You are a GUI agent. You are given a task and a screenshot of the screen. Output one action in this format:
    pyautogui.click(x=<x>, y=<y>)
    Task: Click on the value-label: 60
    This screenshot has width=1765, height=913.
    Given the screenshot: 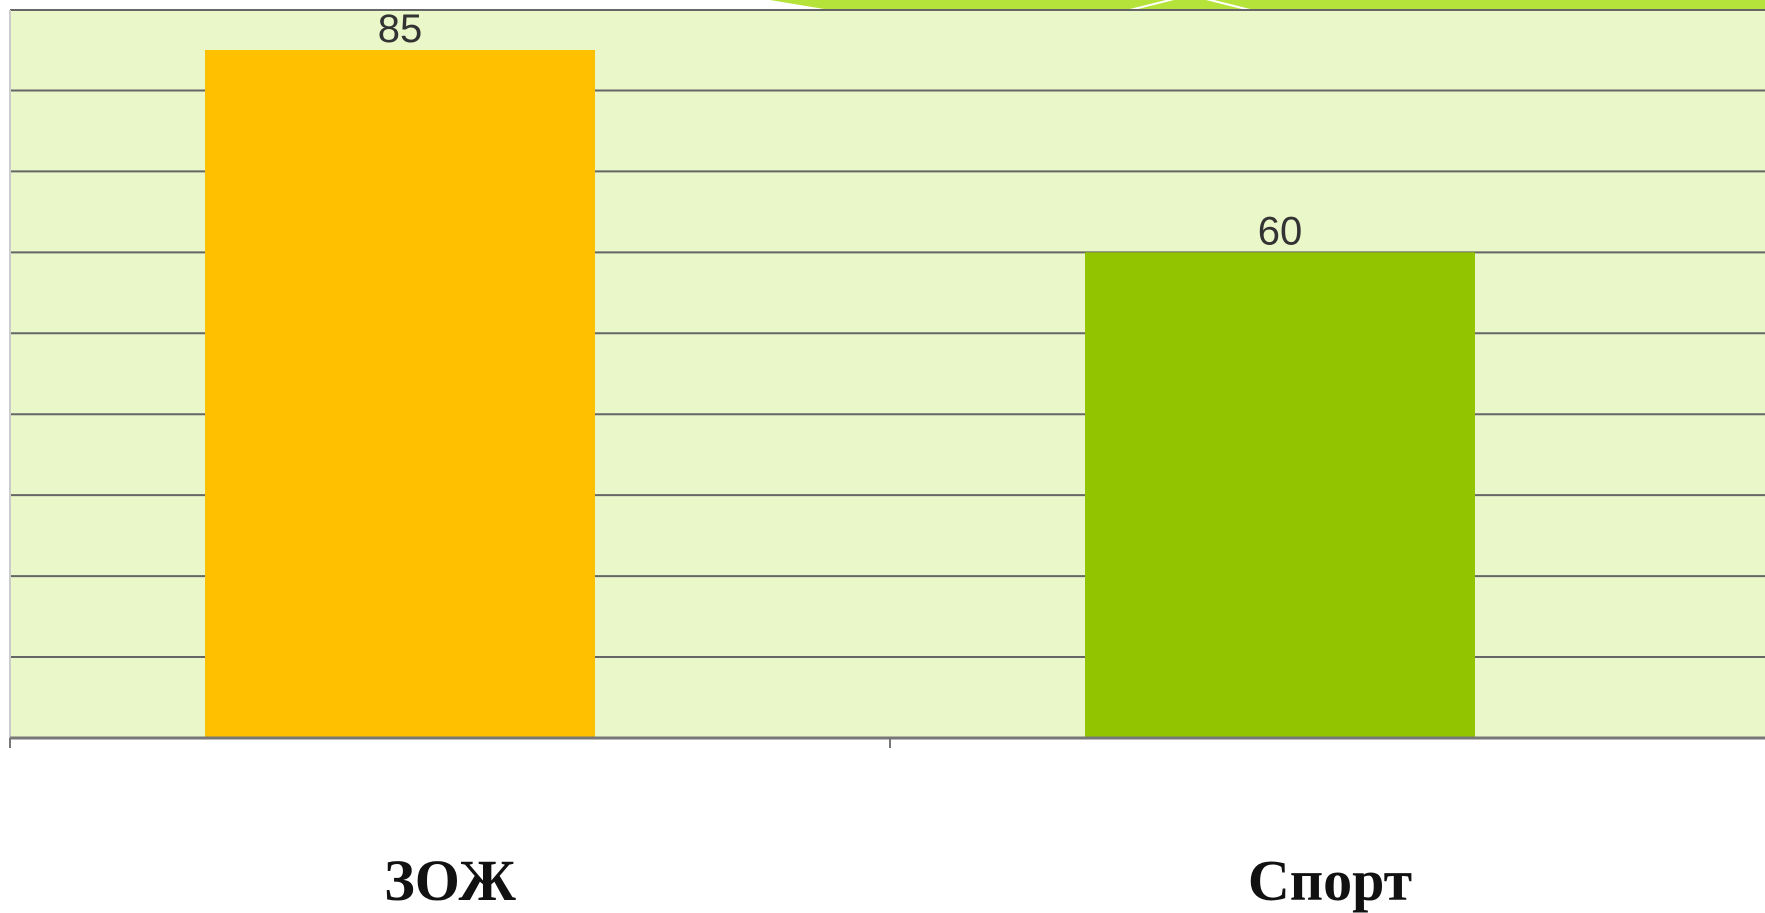 What is the action you would take?
    pyautogui.click(x=1280, y=231)
    